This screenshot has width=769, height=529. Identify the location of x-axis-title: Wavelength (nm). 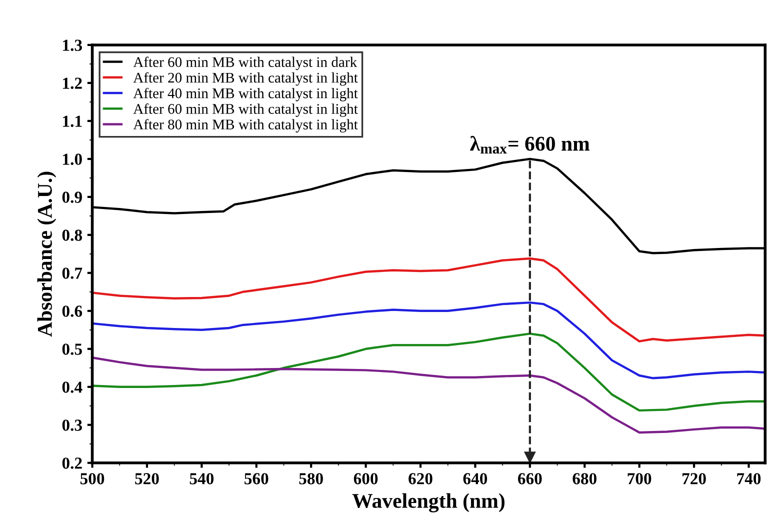
(428, 502).